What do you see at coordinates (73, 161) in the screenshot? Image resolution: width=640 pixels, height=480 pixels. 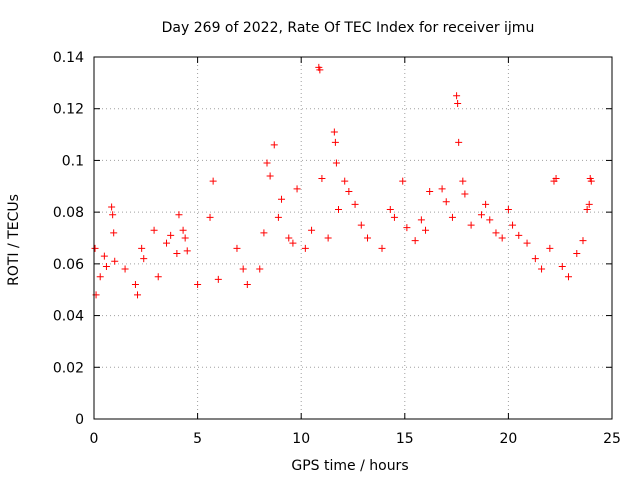 I see `y-tick-label: 0.1` at bounding box center [73, 161].